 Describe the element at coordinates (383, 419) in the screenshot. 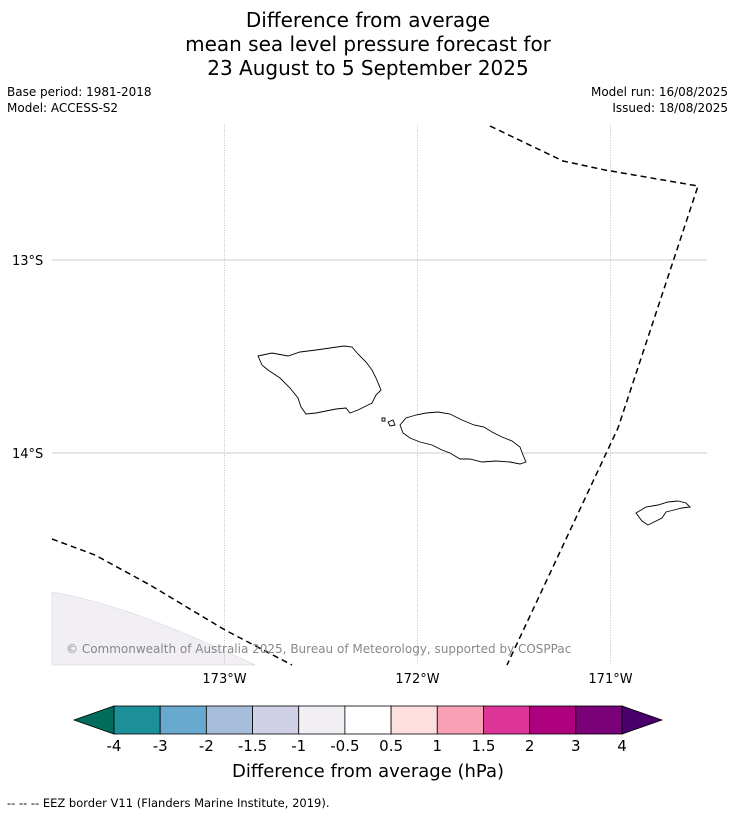

I see `island-apolima` at that location.